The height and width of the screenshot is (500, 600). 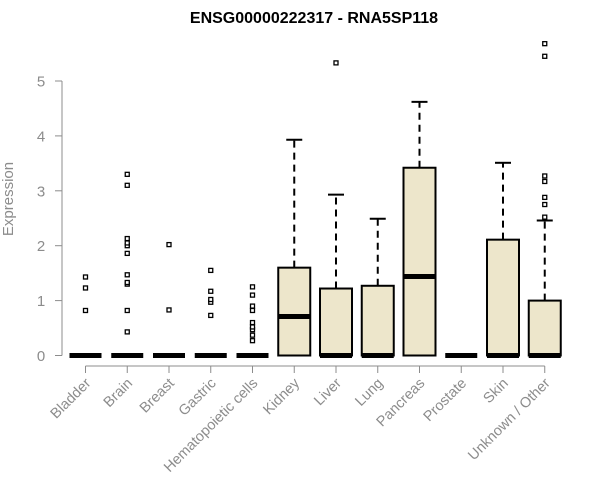 What do you see at coordinates (157, 396) in the screenshot?
I see `x-tick-label: Breast` at bounding box center [157, 396].